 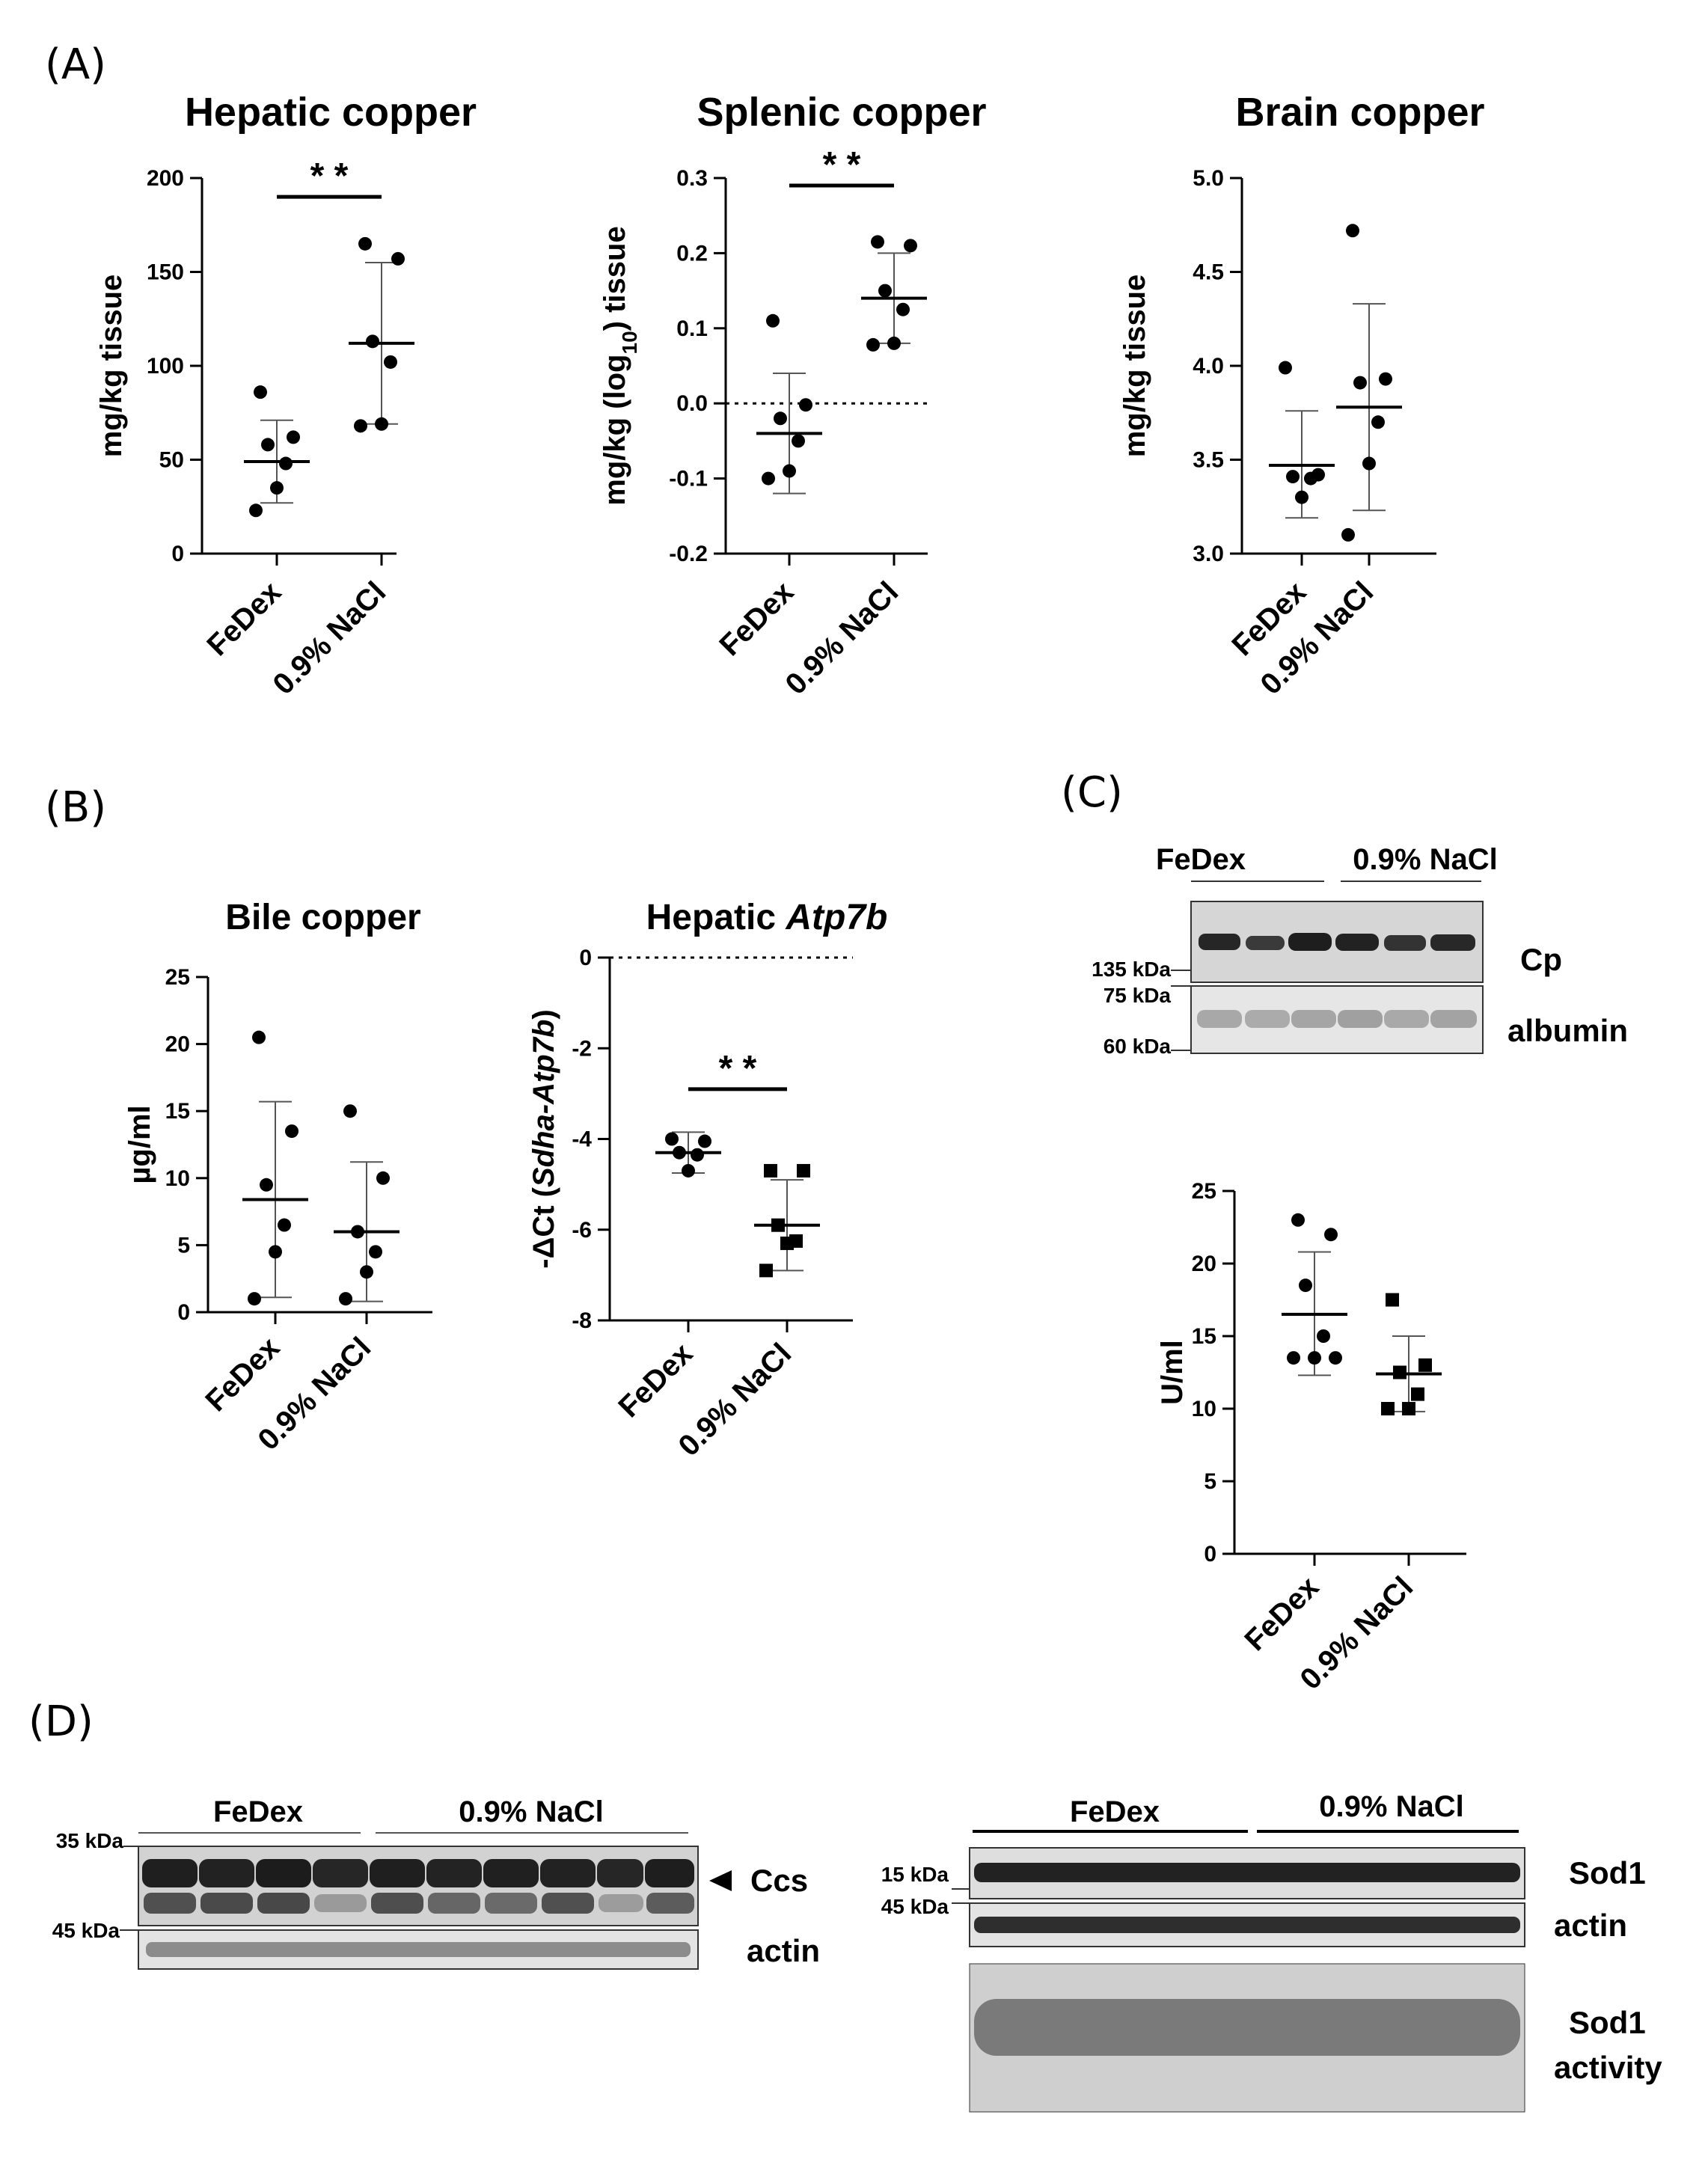 I want to click on chart-title: Brain copper, so click(x=1359, y=112).